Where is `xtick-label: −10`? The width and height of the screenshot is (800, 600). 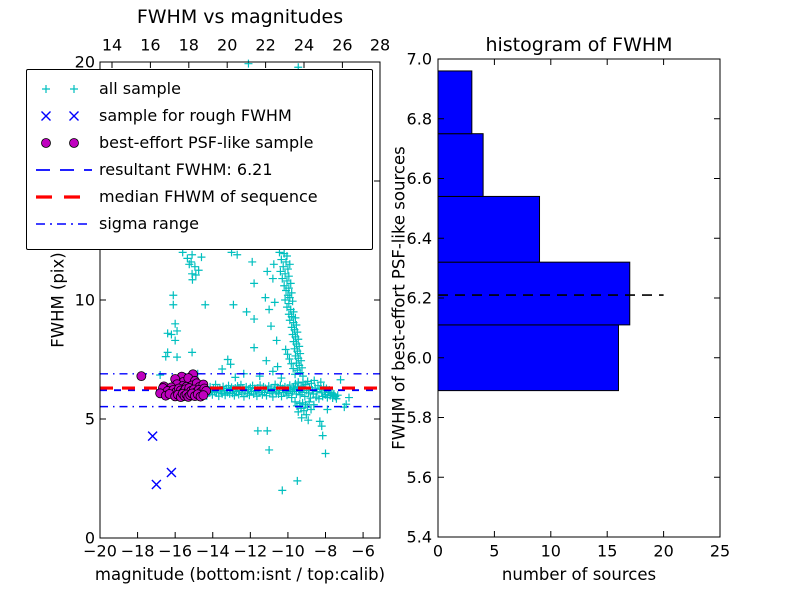 xtick-label: −10 is located at coordinates (288, 551).